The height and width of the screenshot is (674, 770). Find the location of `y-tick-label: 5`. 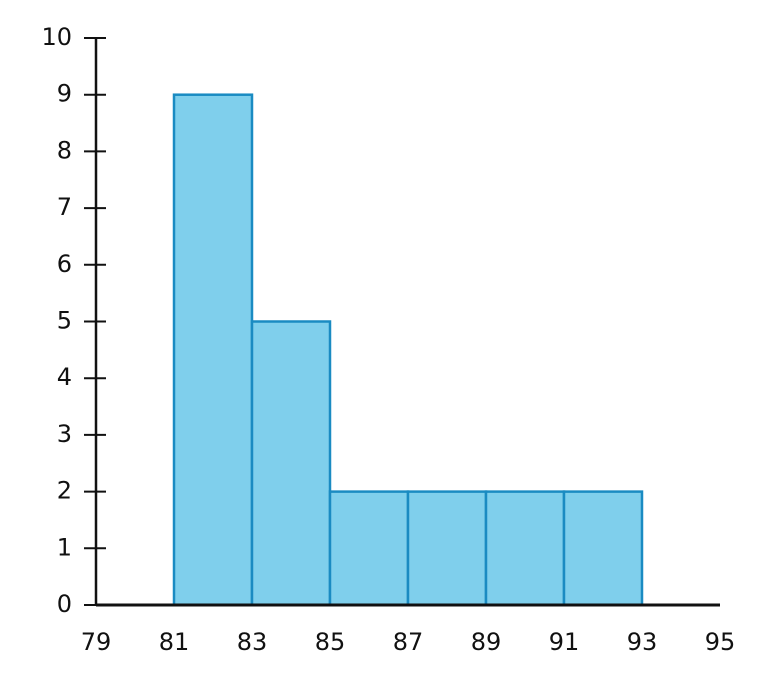

y-tick-label: 5 is located at coordinates (64, 321).